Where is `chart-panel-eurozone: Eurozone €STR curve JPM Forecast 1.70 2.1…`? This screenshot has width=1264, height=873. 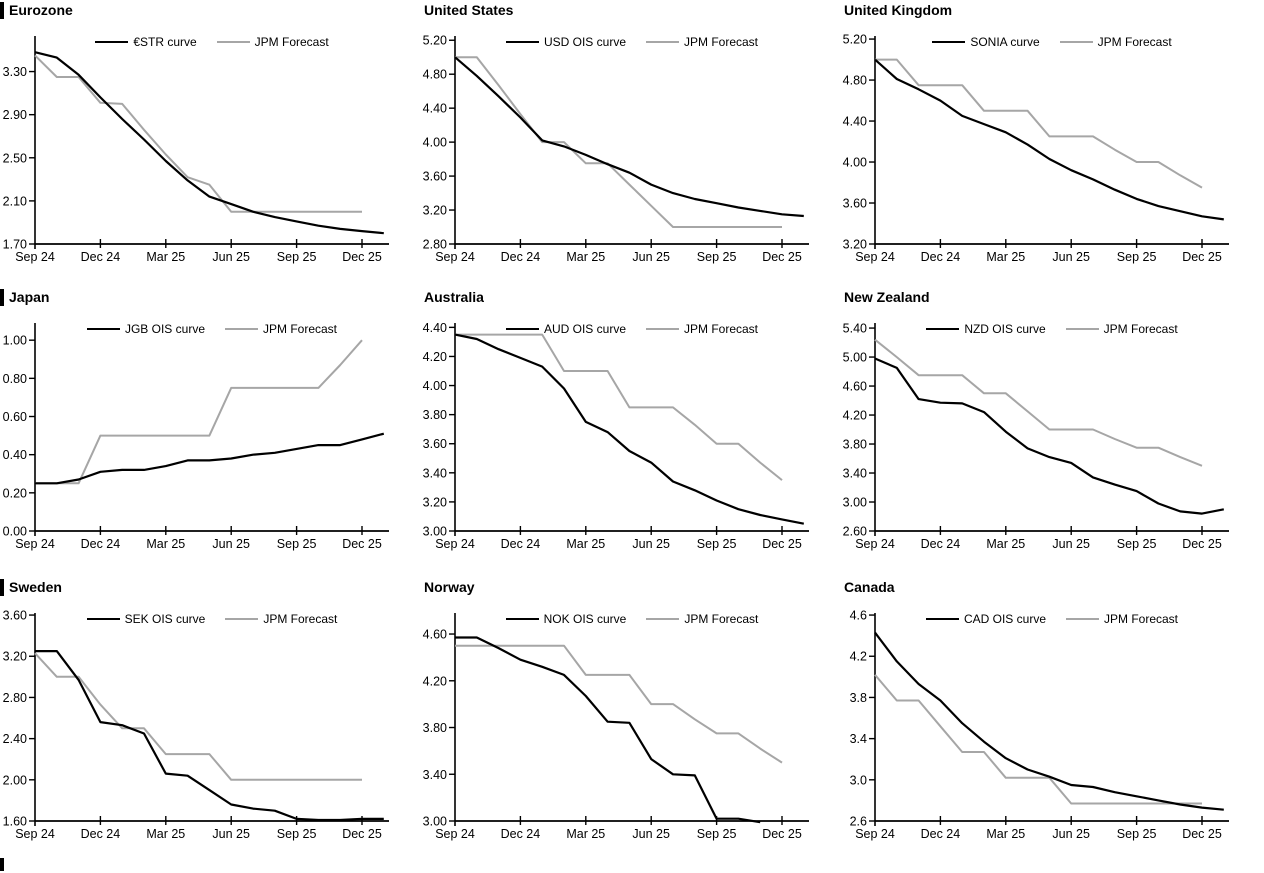 chart-panel-eurozone: Eurozone €STR curve JPM Forecast 1.70 2.1… is located at coordinates (210, 143).